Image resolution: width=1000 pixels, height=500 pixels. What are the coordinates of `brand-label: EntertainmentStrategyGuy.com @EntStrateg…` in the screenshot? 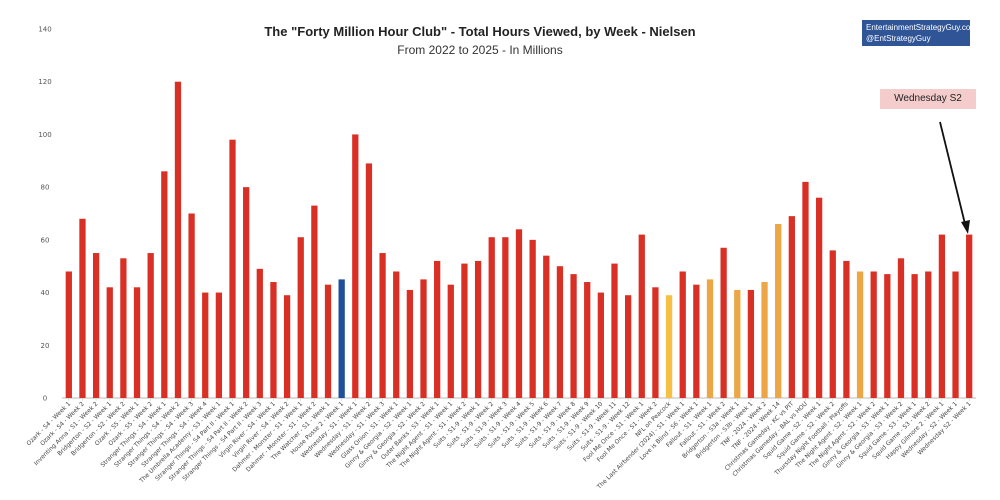 It's located at (920, 33).